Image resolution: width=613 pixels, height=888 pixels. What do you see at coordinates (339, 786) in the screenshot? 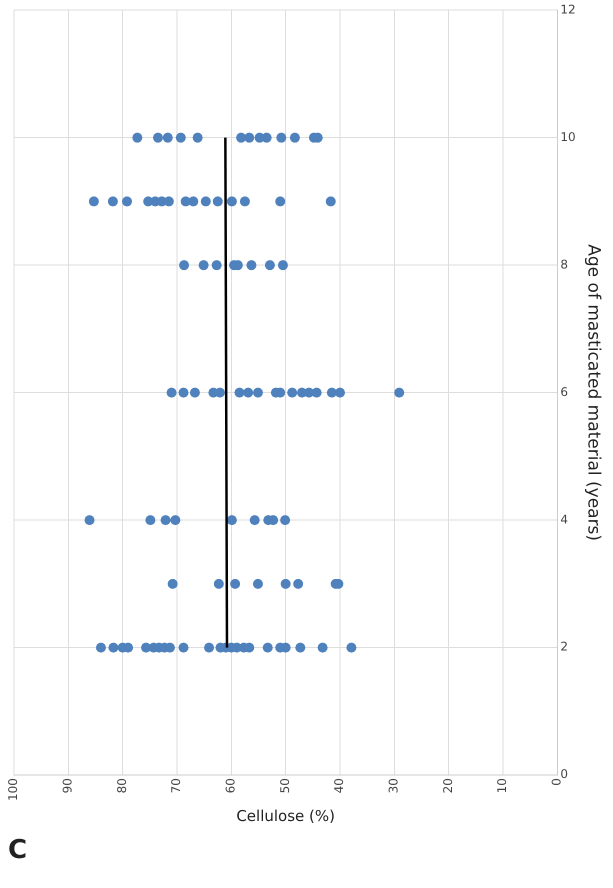
I see `x-tick-label: 40` at bounding box center [339, 786].